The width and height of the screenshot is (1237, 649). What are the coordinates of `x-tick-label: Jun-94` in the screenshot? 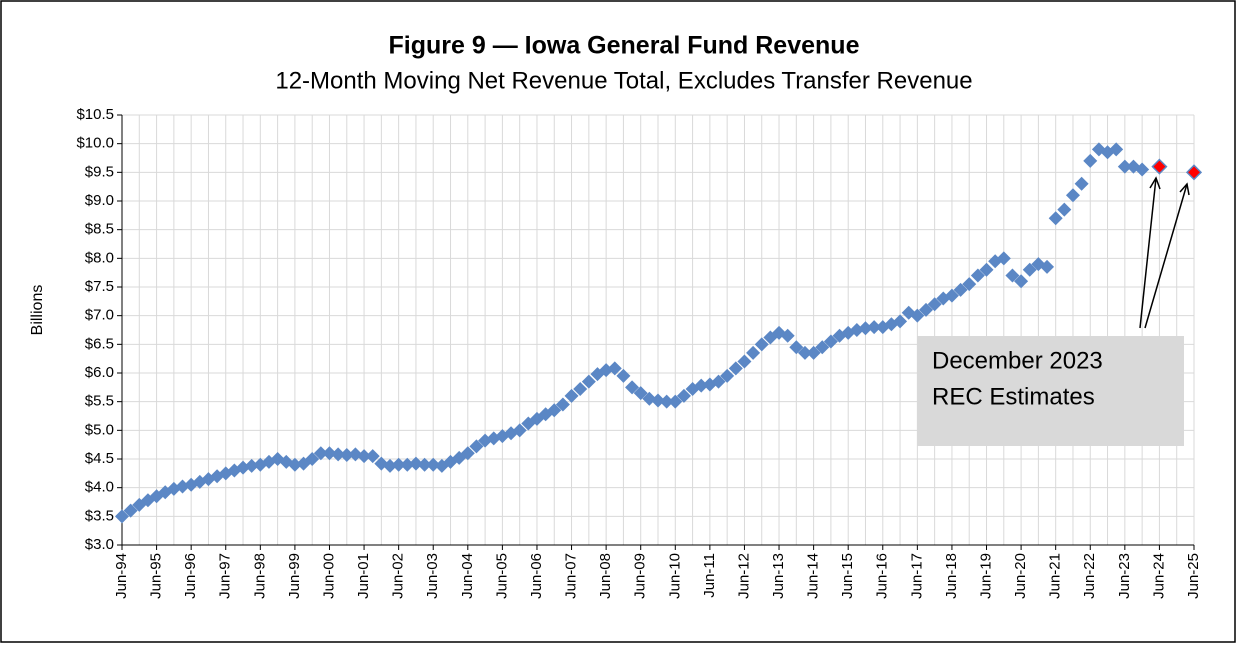 It's located at (121, 576).